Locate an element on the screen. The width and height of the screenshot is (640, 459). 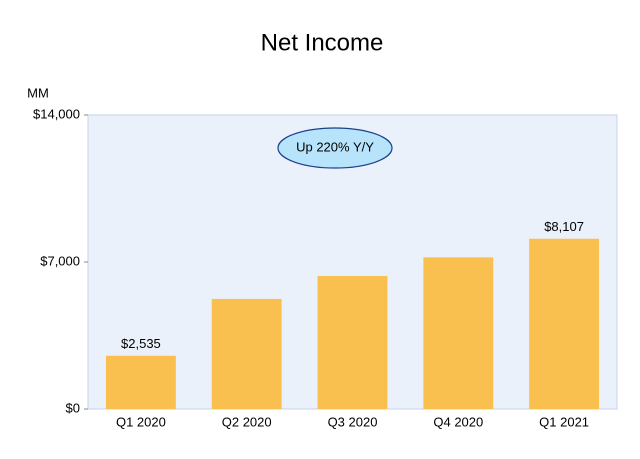
x-tick-label: Q1 2020 is located at coordinates (141, 421).